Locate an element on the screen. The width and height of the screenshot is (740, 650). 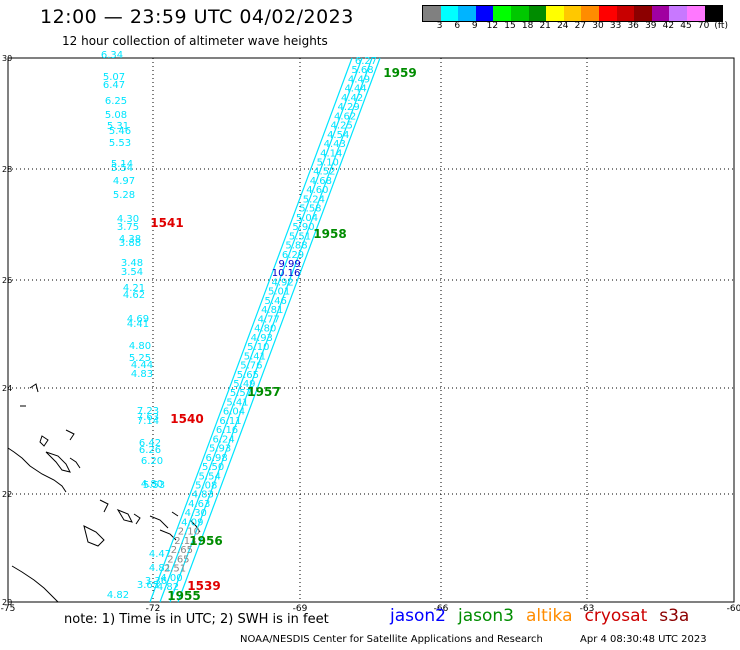
wave-height-label: 4.49 is located at coordinates (359, 79).